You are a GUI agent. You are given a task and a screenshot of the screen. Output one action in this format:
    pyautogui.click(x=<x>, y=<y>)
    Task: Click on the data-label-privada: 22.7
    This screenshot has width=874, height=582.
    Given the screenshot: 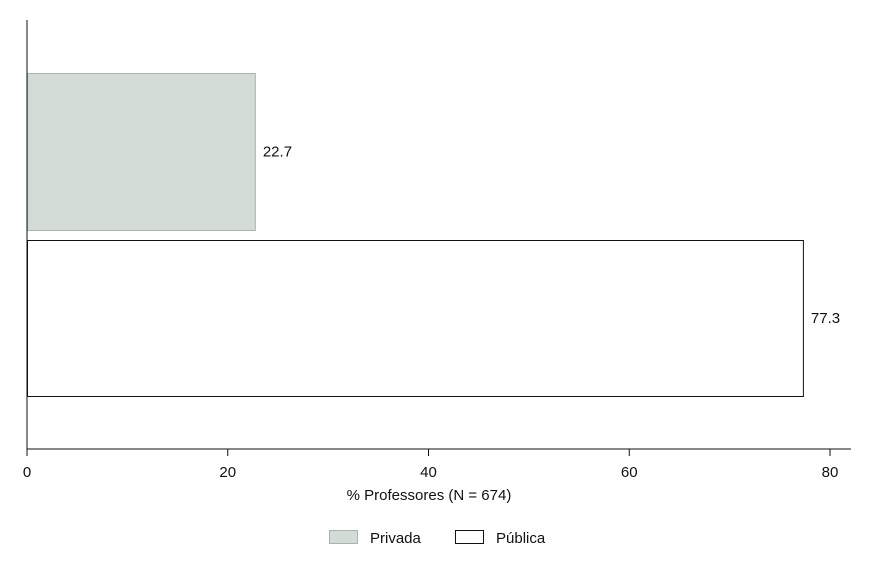 What is the action you would take?
    pyautogui.click(x=277, y=152)
    